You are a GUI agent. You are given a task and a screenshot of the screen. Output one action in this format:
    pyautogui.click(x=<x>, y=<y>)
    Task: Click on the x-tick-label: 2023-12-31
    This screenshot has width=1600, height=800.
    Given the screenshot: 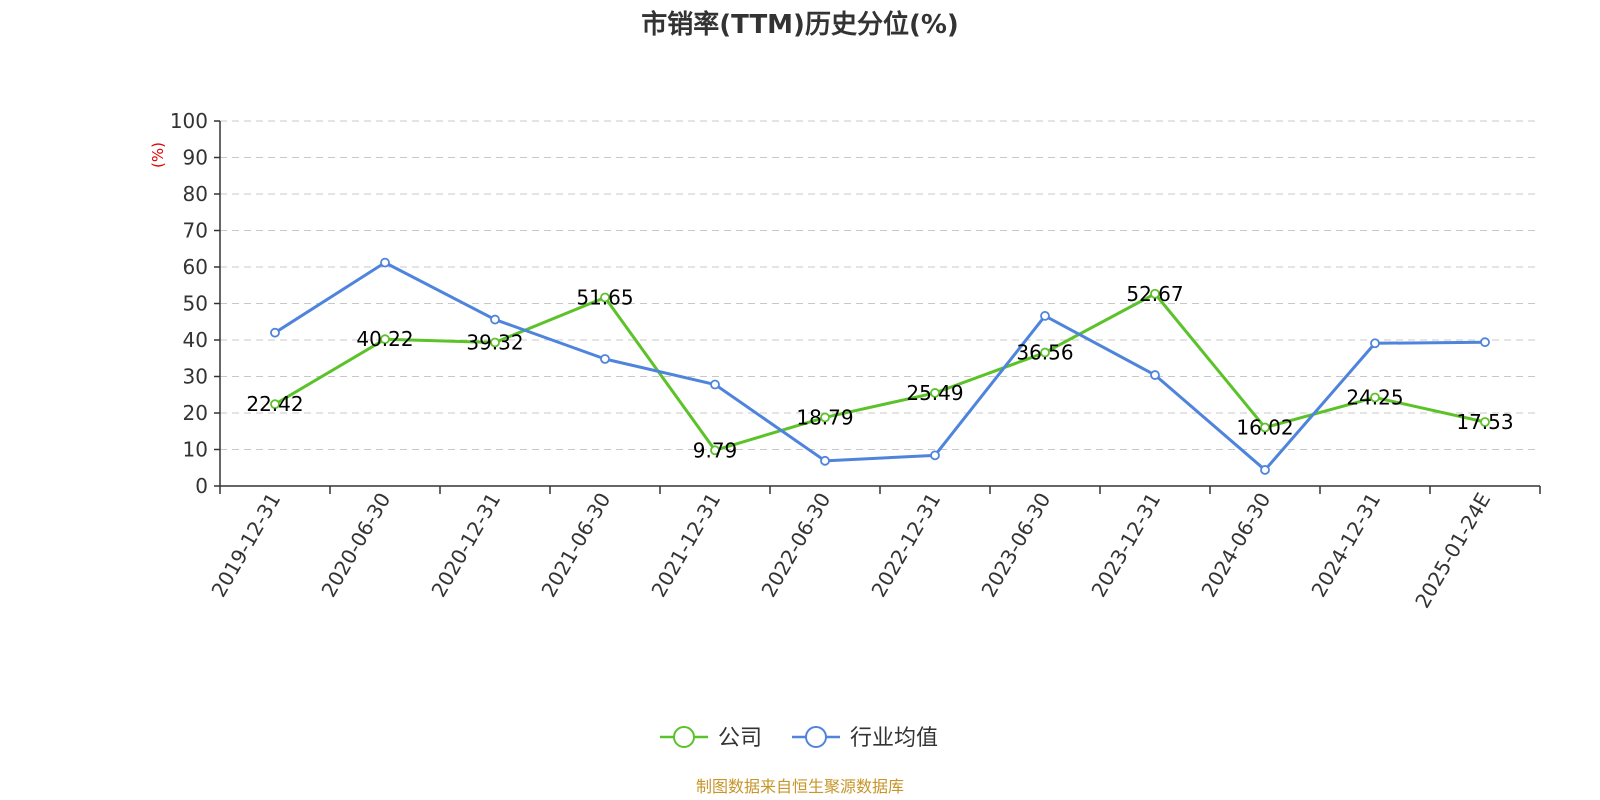 What is the action you would take?
    pyautogui.click(x=1125, y=545)
    